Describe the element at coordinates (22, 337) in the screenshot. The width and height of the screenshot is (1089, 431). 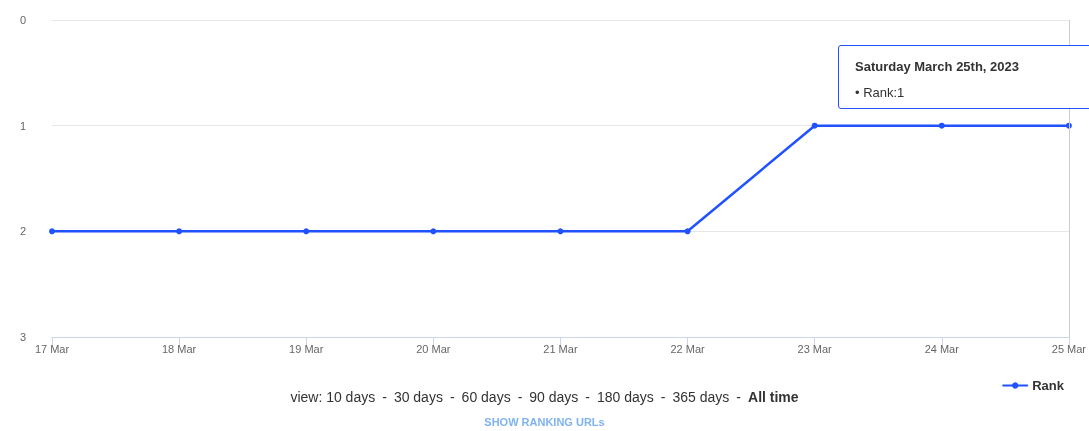
I see `y-tick-label: 3` at that location.